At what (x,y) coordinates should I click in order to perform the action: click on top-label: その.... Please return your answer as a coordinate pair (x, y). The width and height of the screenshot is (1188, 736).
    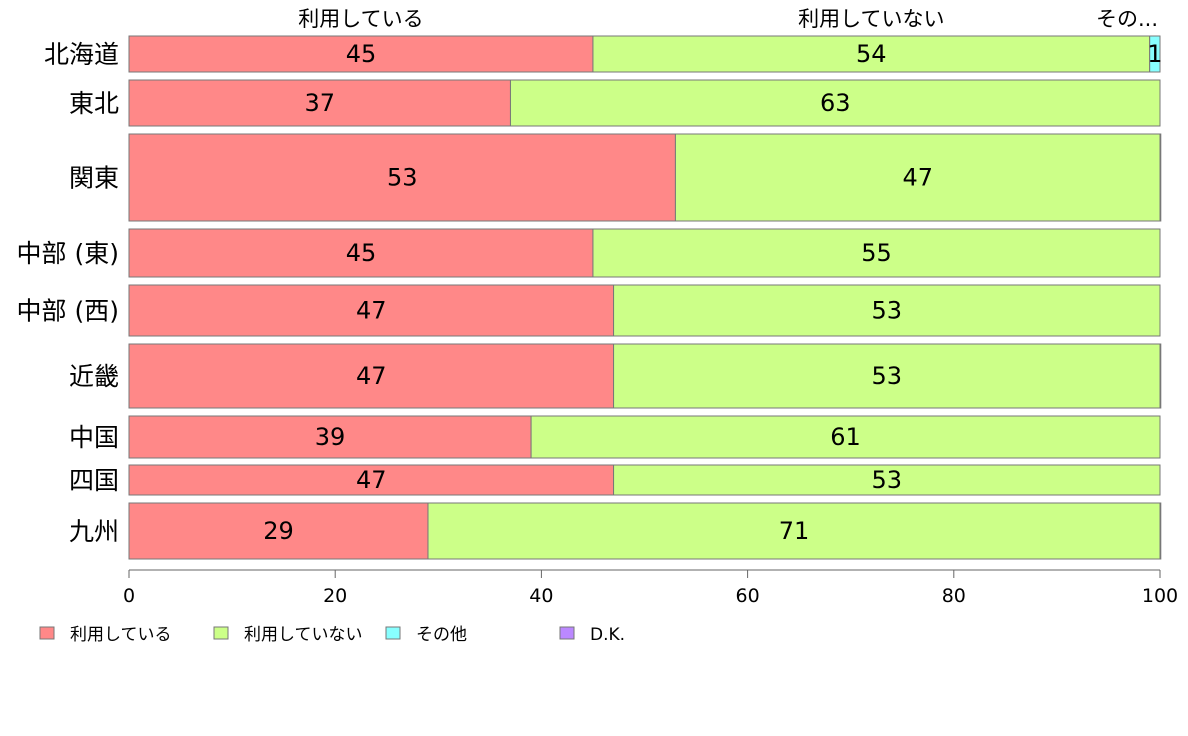
    Looking at the image, I should click on (1127, 19).